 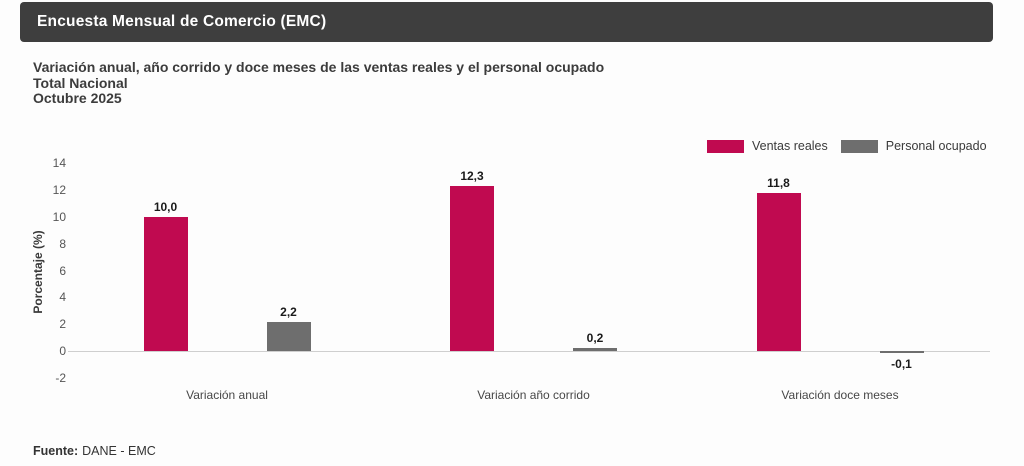 I want to click on y-axis-tick: 2, so click(x=62, y=324).